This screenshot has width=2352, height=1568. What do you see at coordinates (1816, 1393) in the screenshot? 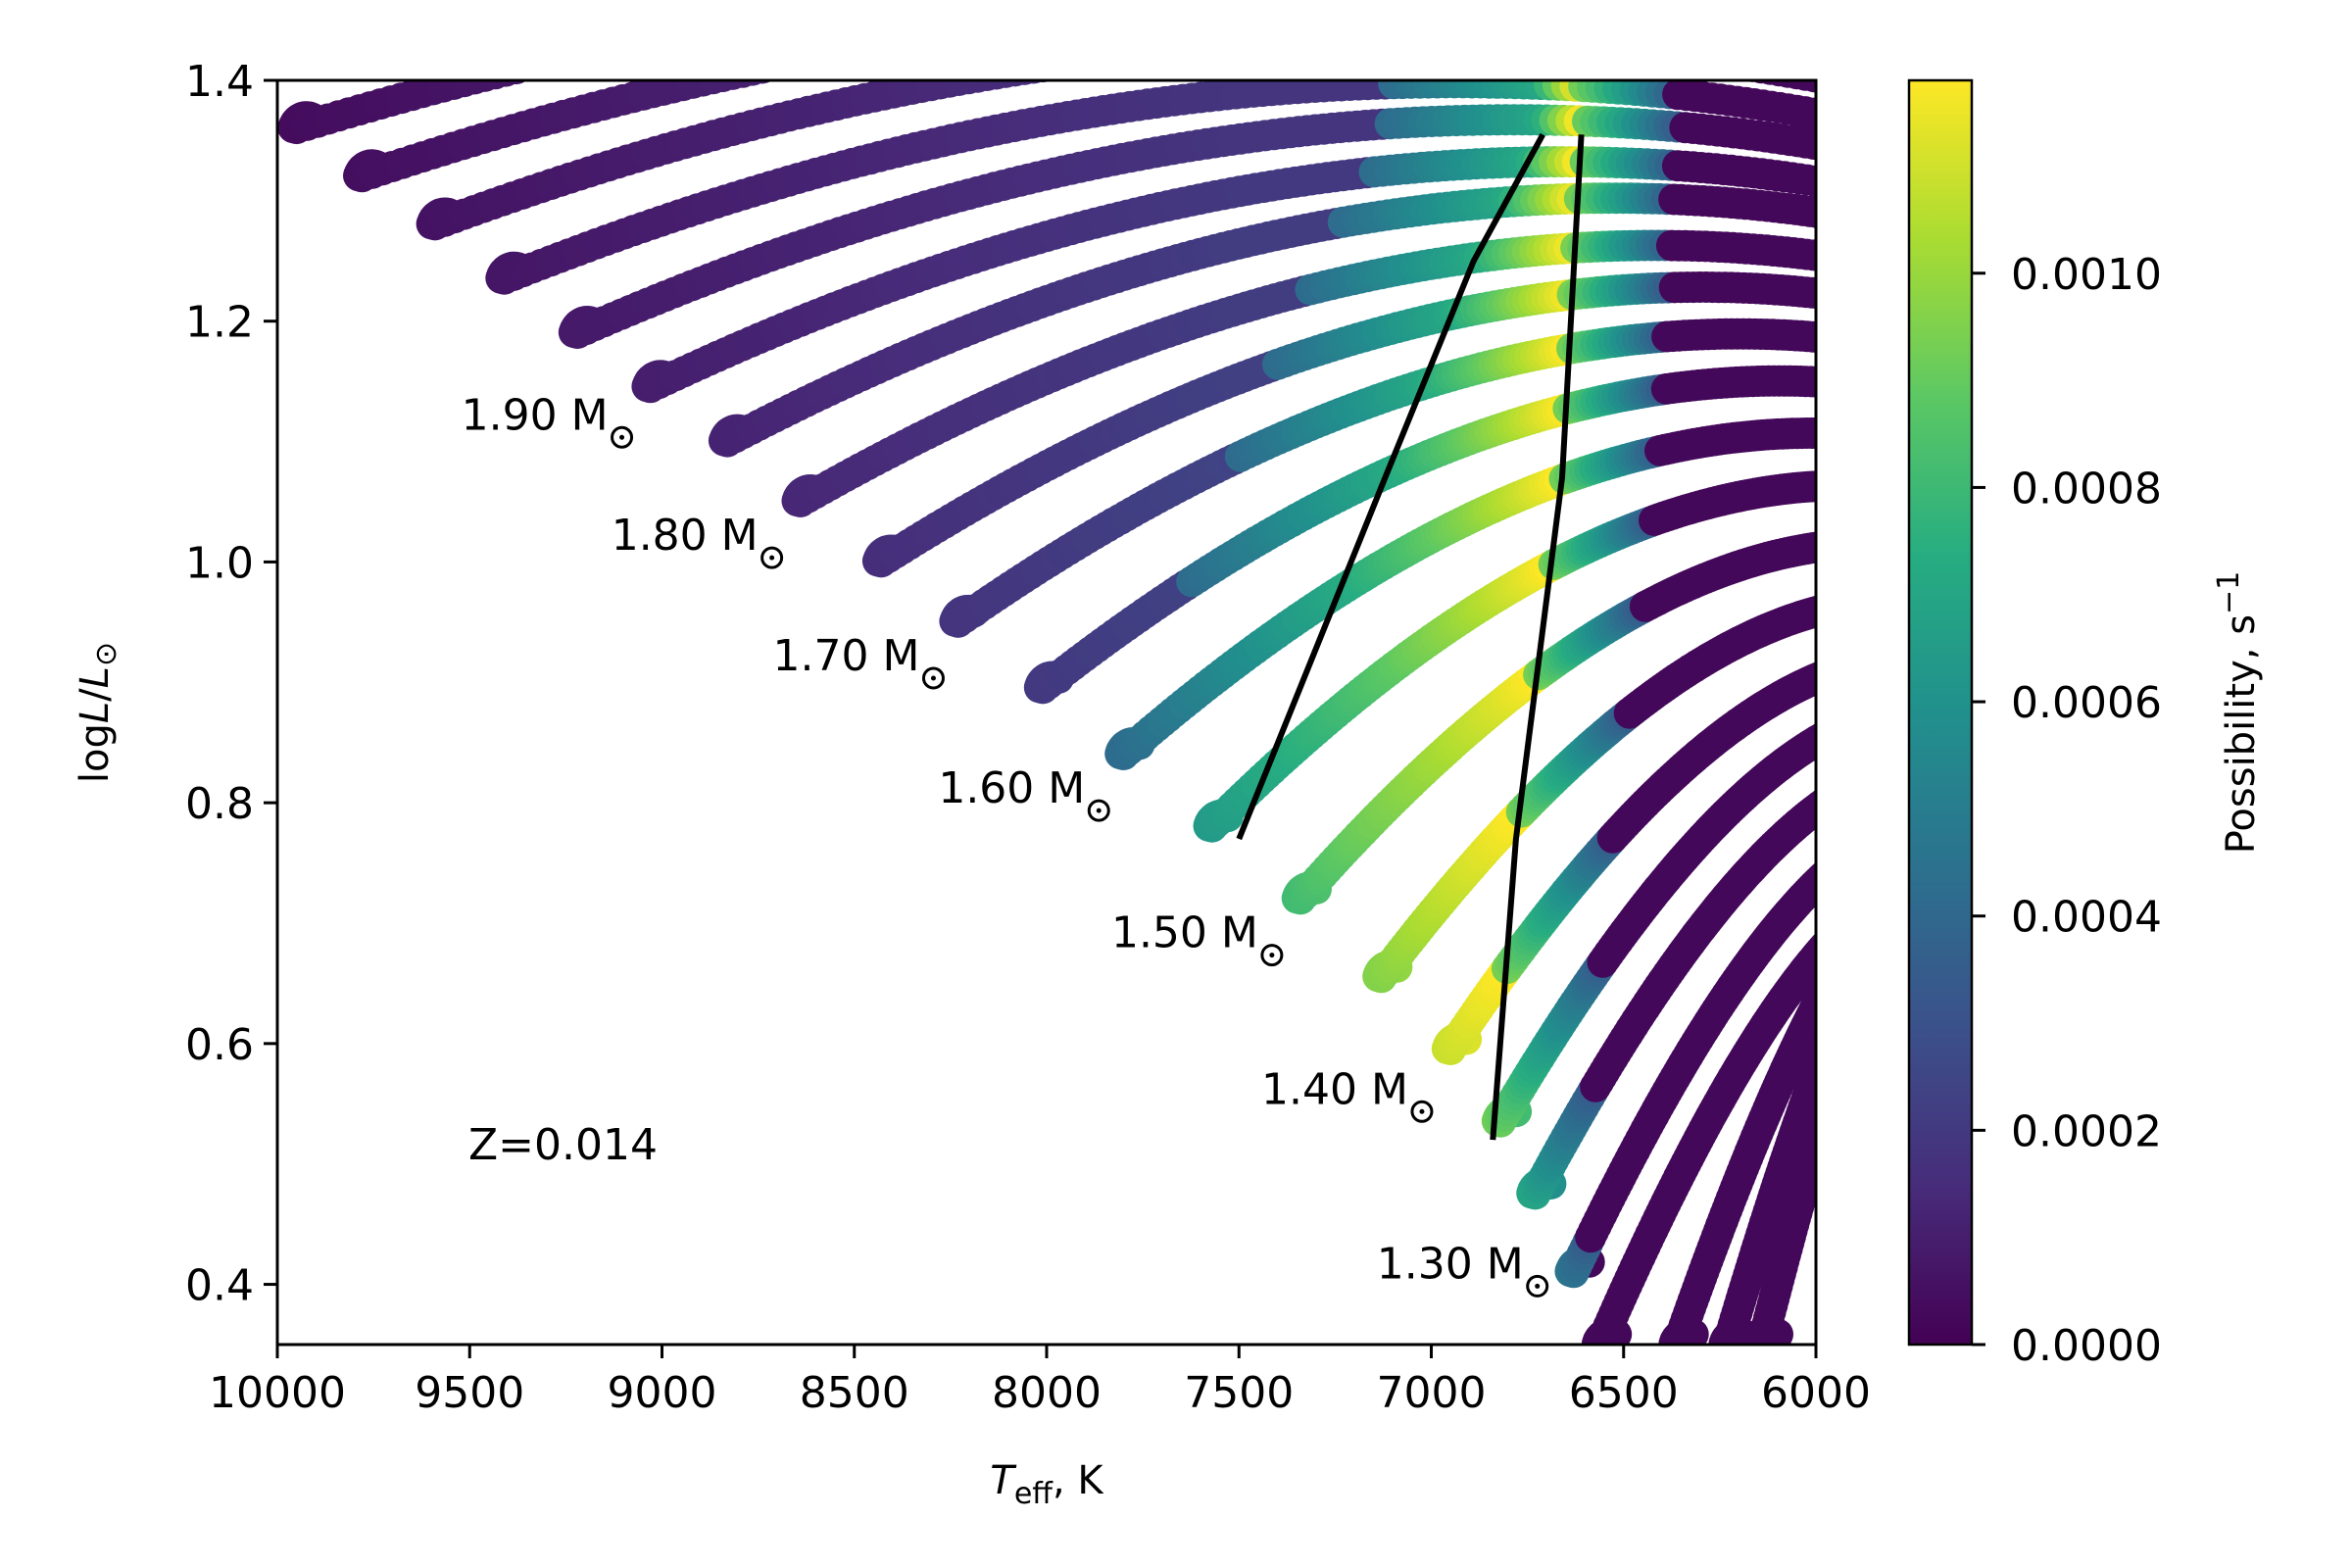
I see `x-tick-label: 6000` at bounding box center [1816, 1393].